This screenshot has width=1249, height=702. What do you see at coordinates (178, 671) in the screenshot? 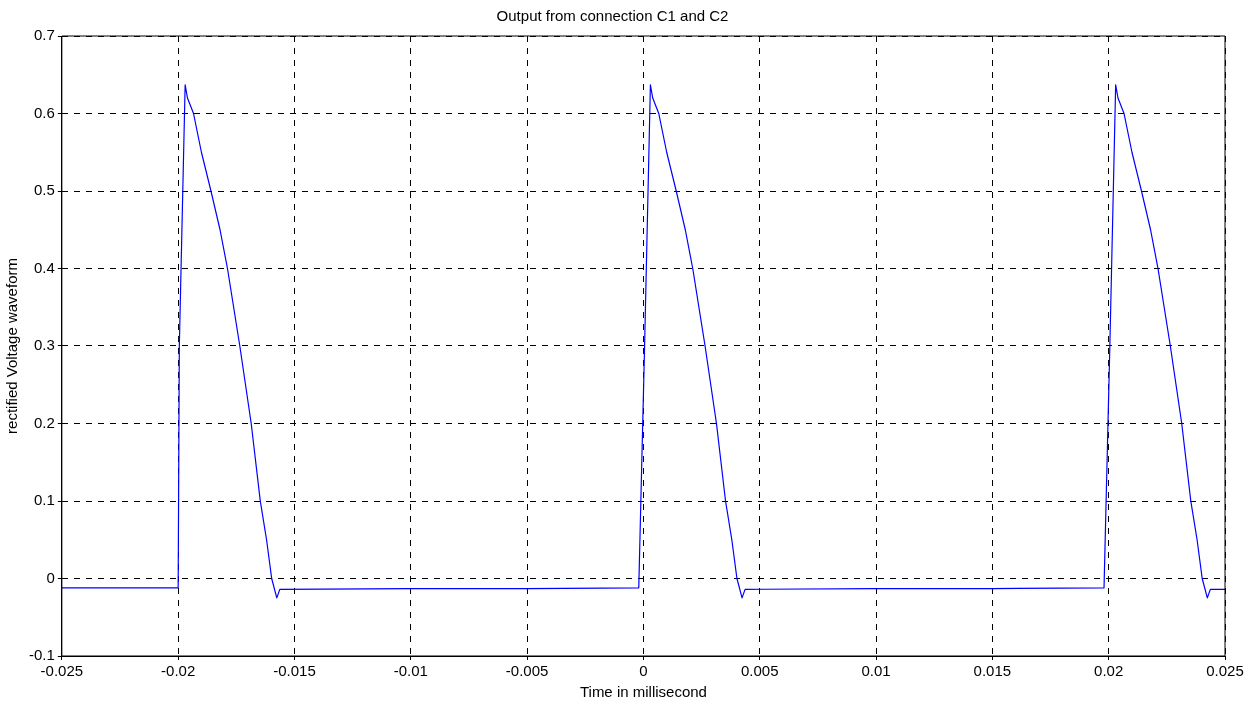
I see `x-tick-label: -0.02` at bounding box center [178, 671].